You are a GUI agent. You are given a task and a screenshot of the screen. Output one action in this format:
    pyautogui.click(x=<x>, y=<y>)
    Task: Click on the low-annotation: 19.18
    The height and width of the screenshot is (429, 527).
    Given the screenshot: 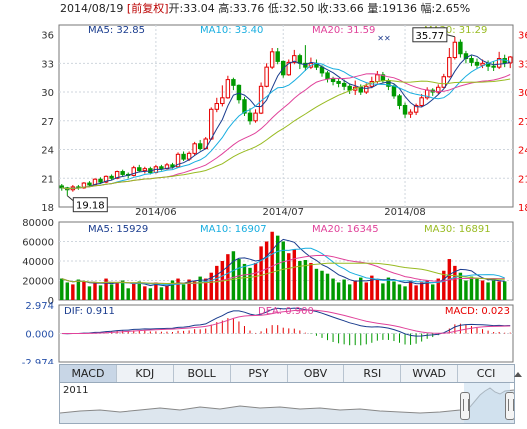 What is the action you would take?
    pyautogui.click(x=90, y=206)
    